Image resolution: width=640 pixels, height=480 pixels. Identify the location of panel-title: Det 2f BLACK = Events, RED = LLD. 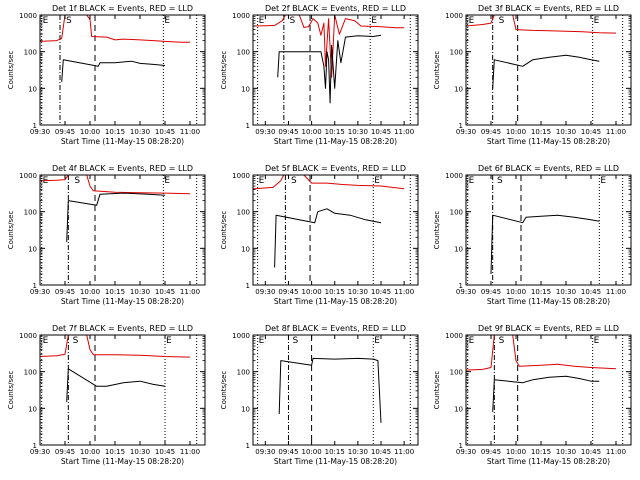
(335, 8).